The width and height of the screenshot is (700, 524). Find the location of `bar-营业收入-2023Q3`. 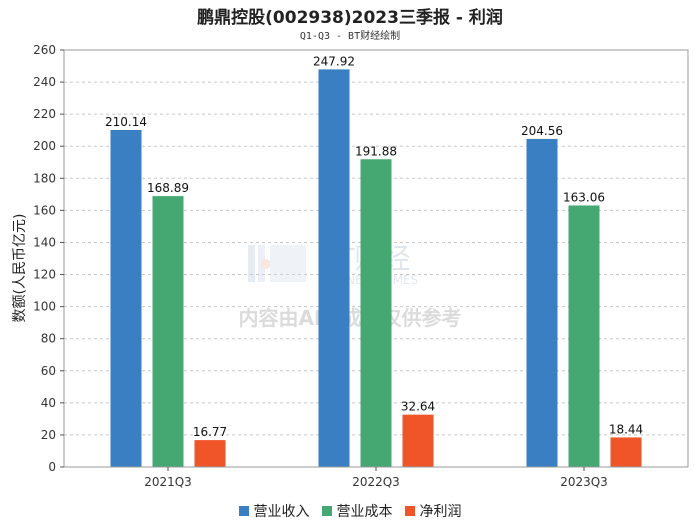

bar-营业收入-2023Q3 is located at coordinates (542, 302).